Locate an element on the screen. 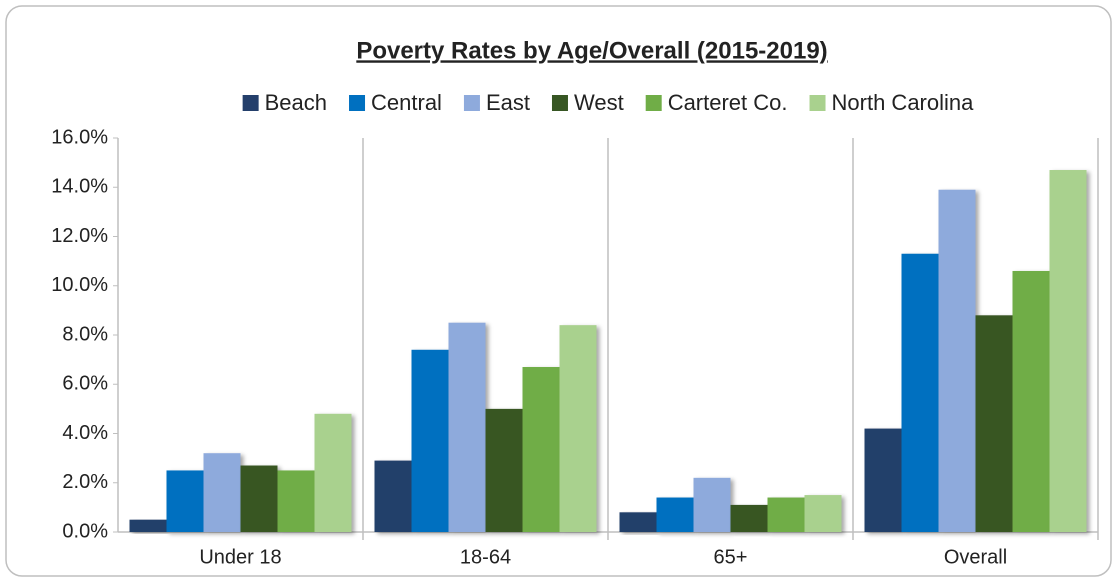 The image size is (1117, 582). y-tick-label: 0.0% is located at coordinates (85, 531).